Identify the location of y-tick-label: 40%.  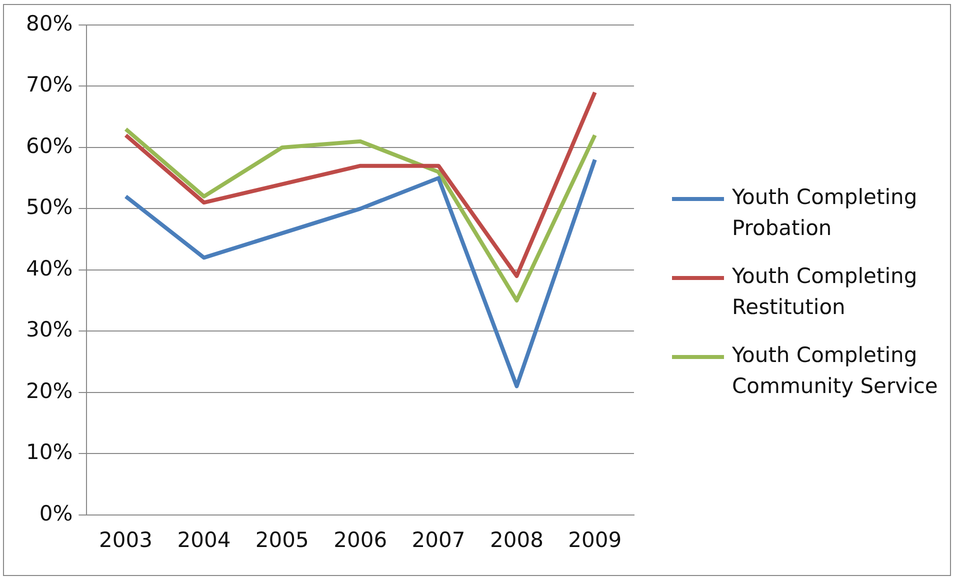
(49, 268).